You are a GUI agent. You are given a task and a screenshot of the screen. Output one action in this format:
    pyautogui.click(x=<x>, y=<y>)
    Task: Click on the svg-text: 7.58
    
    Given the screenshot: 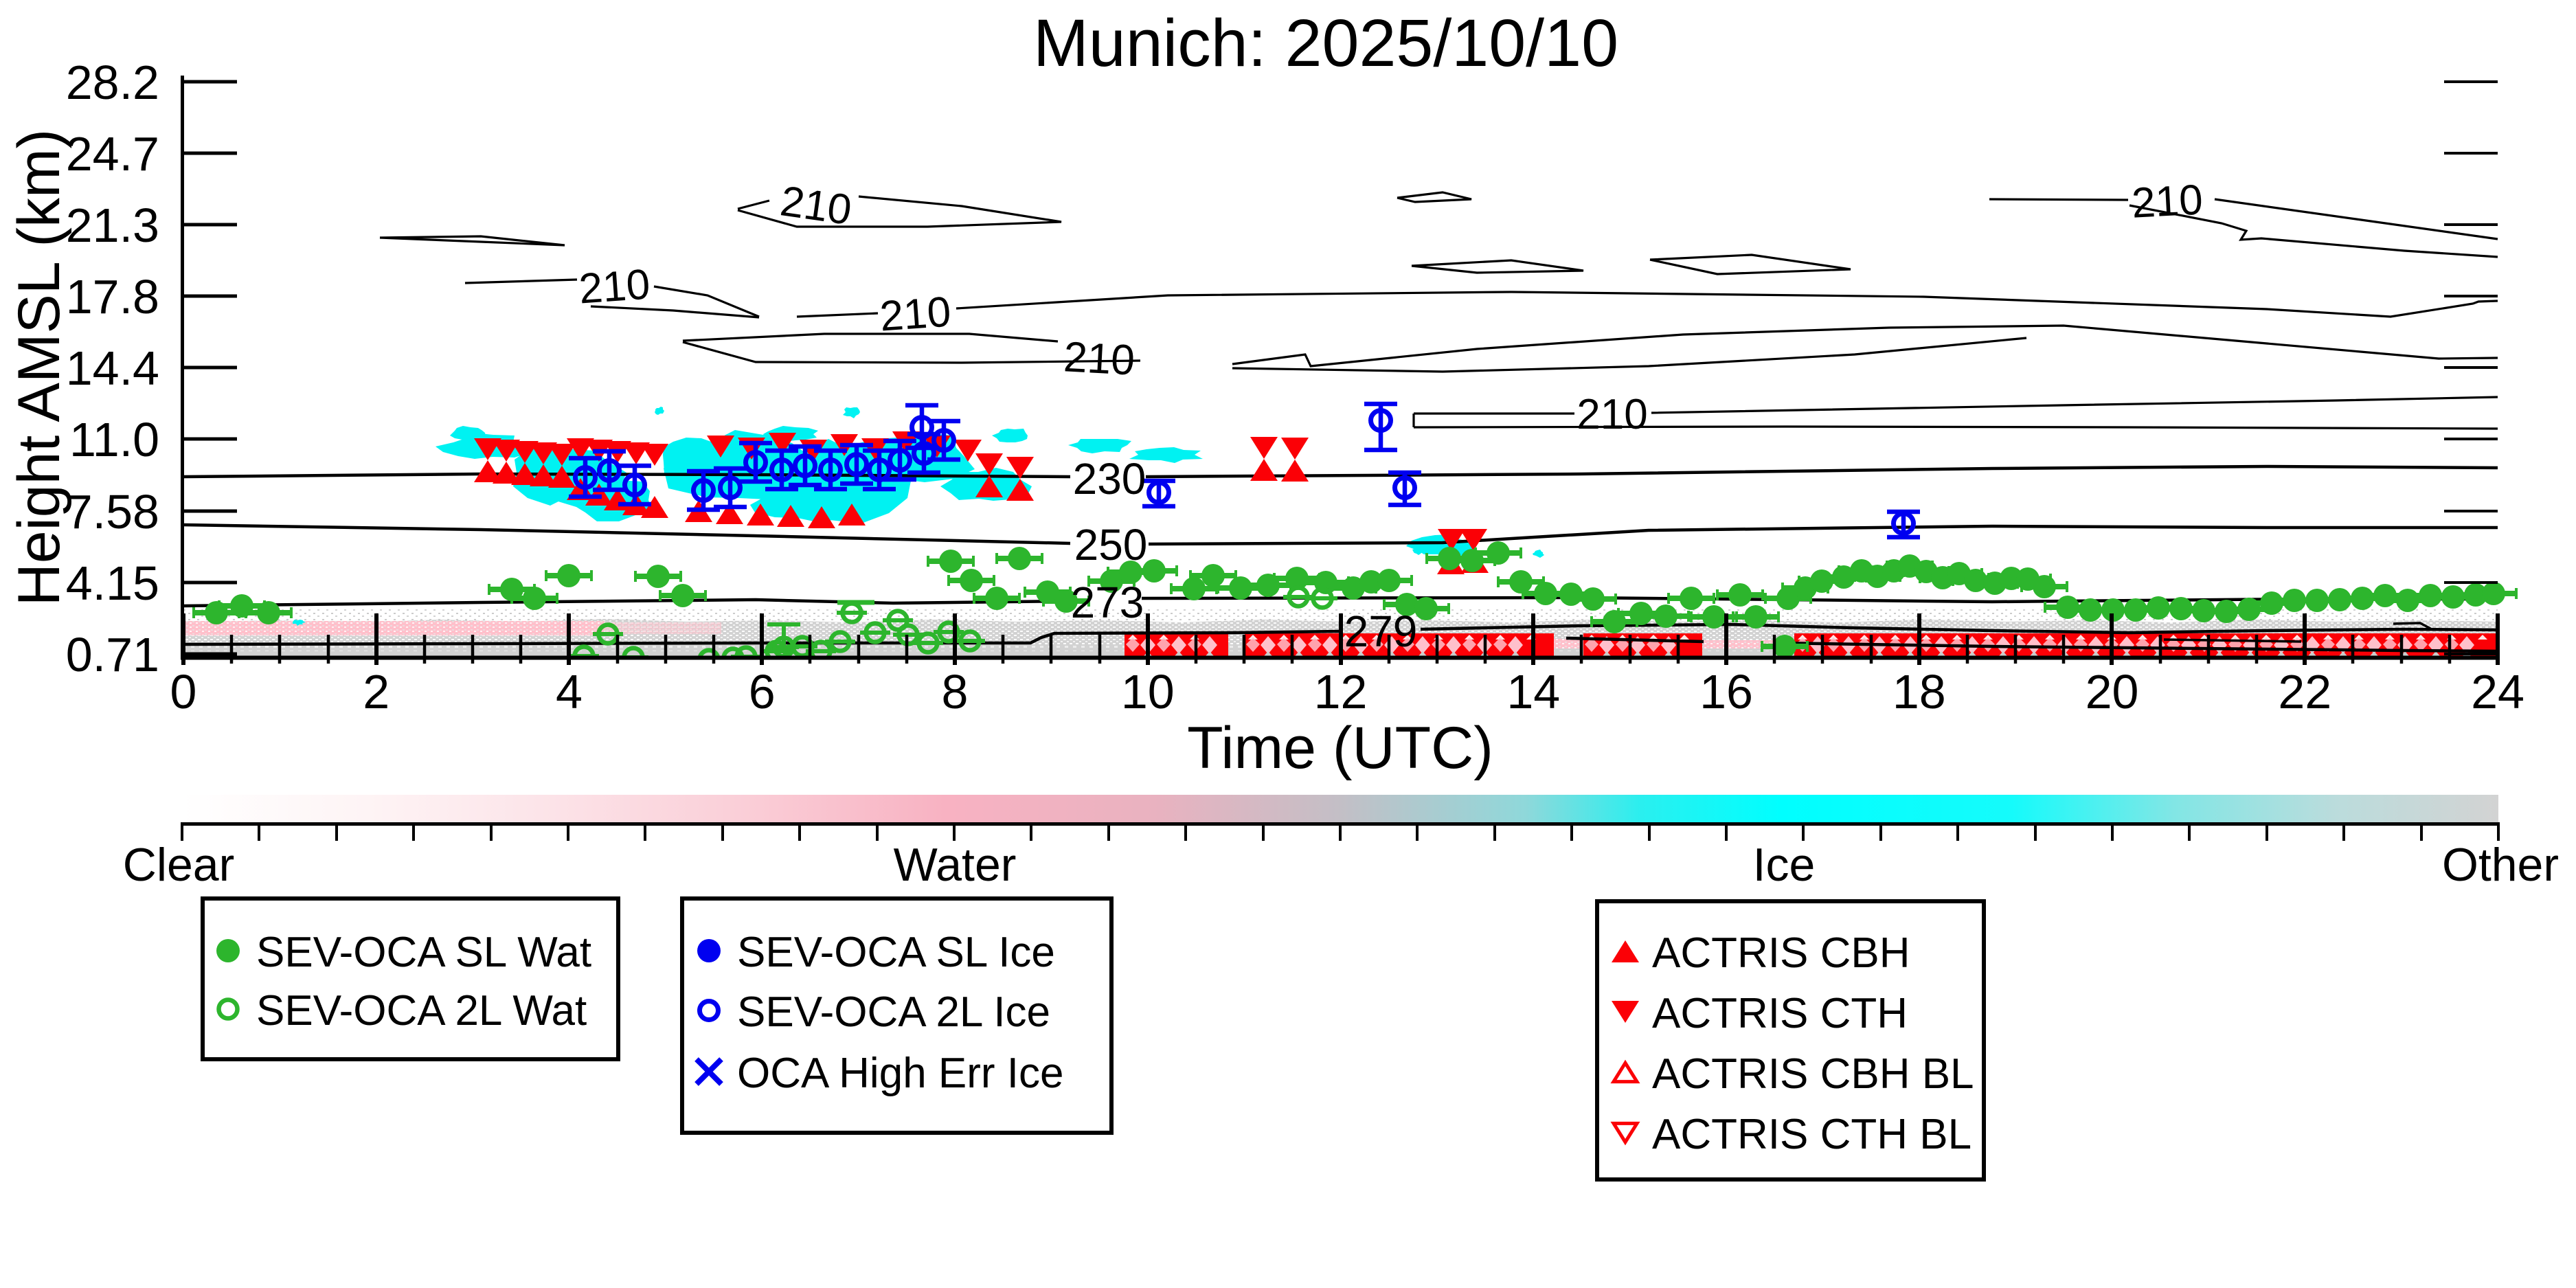 What is the action you would take?
    pyautogui.click(x=112, y=512)
    